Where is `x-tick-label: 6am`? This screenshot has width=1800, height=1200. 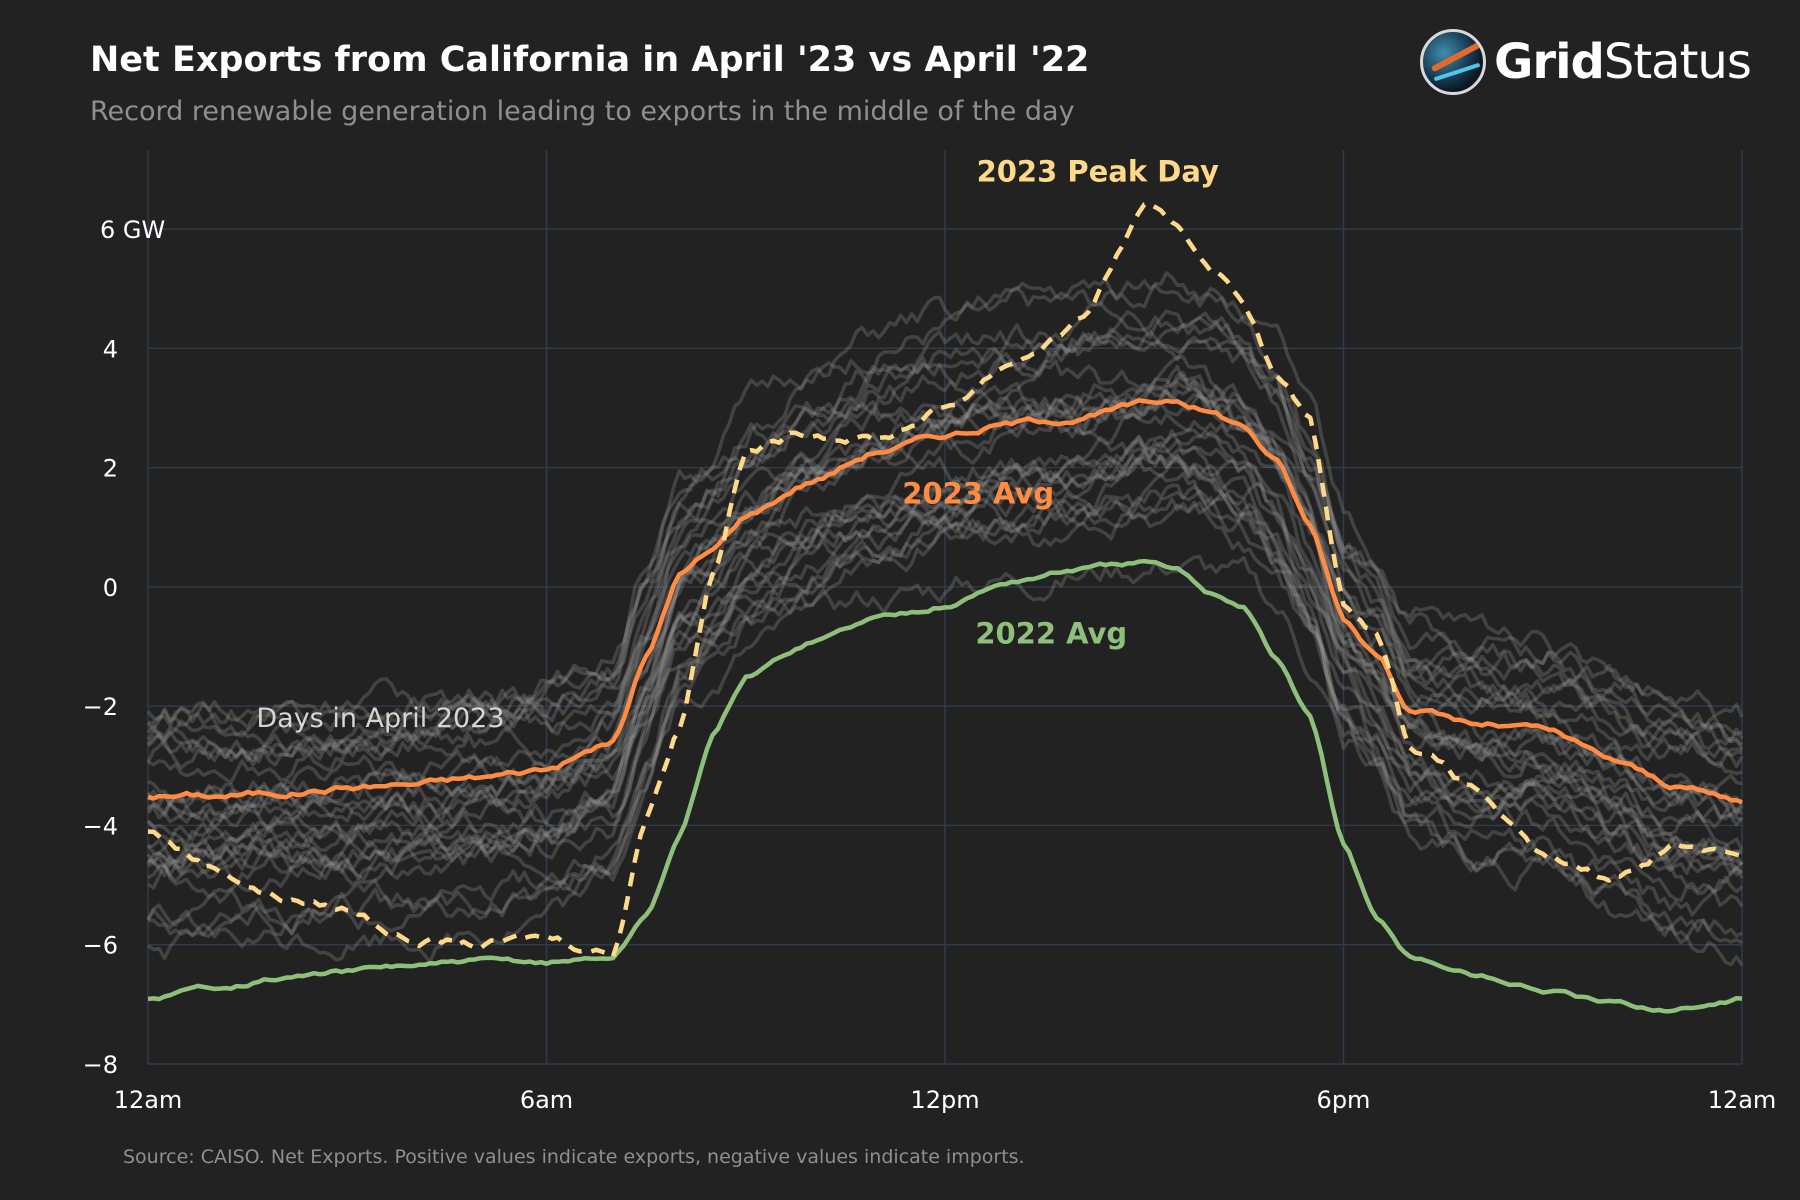 x-tick-label: 6am is located at coordinates (546, 1100).